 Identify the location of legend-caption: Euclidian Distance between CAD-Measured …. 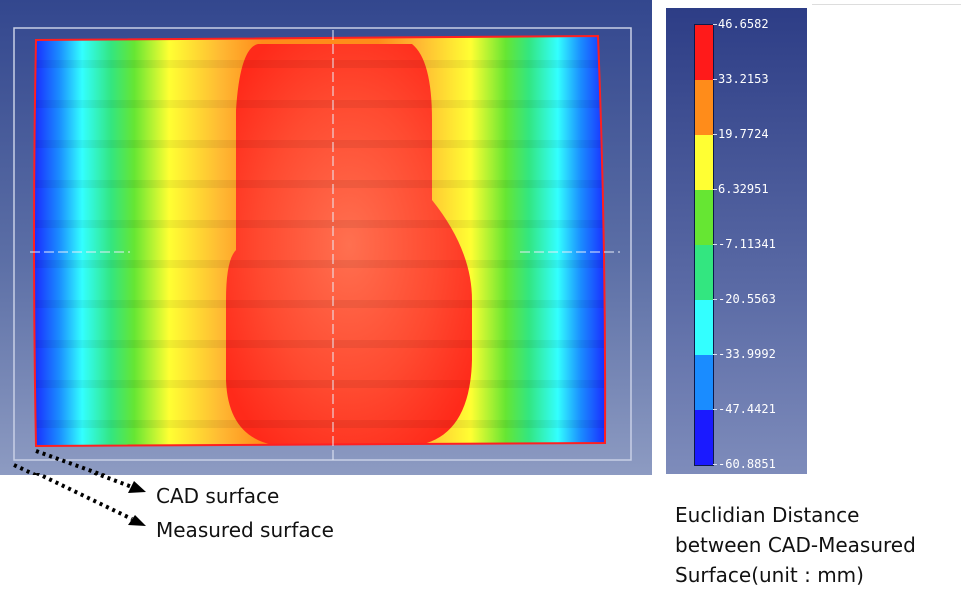
(795, 545).